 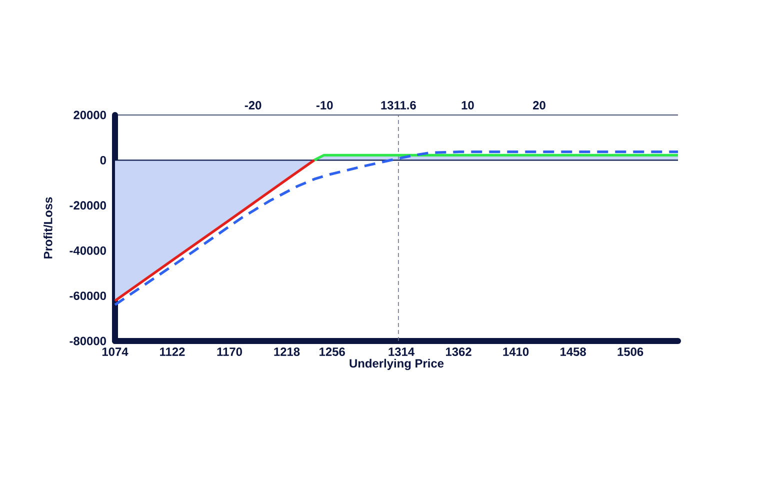 What do you see at coordinates (631, 352) in the screenshot?
I see `x-tick-label: 1506` at bounding box center [631, 352].